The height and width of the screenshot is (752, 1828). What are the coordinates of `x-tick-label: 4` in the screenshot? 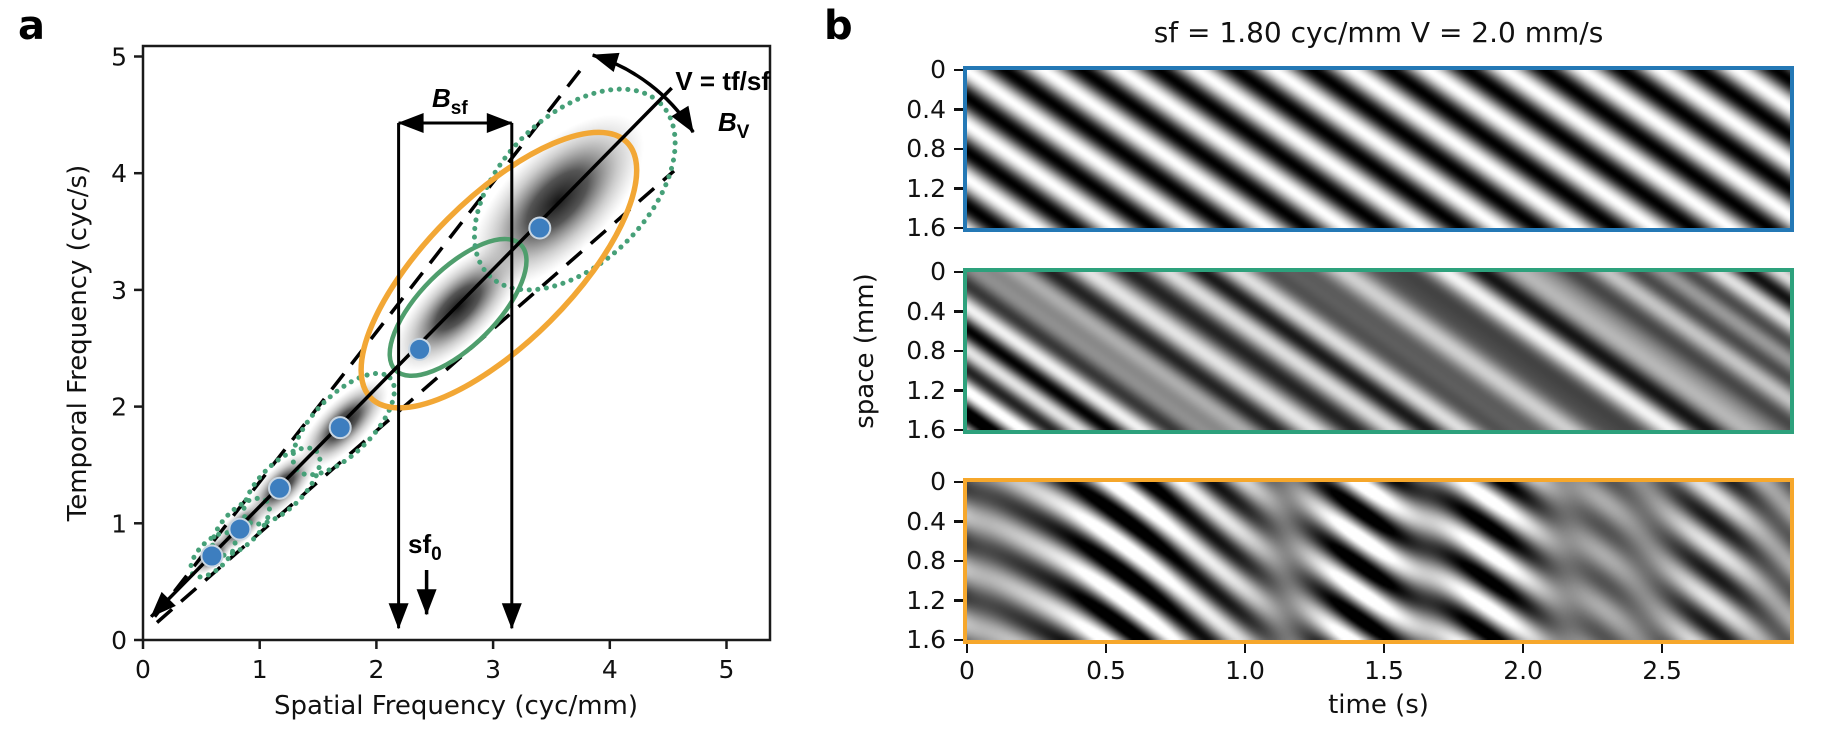 It's located at (610, 669).